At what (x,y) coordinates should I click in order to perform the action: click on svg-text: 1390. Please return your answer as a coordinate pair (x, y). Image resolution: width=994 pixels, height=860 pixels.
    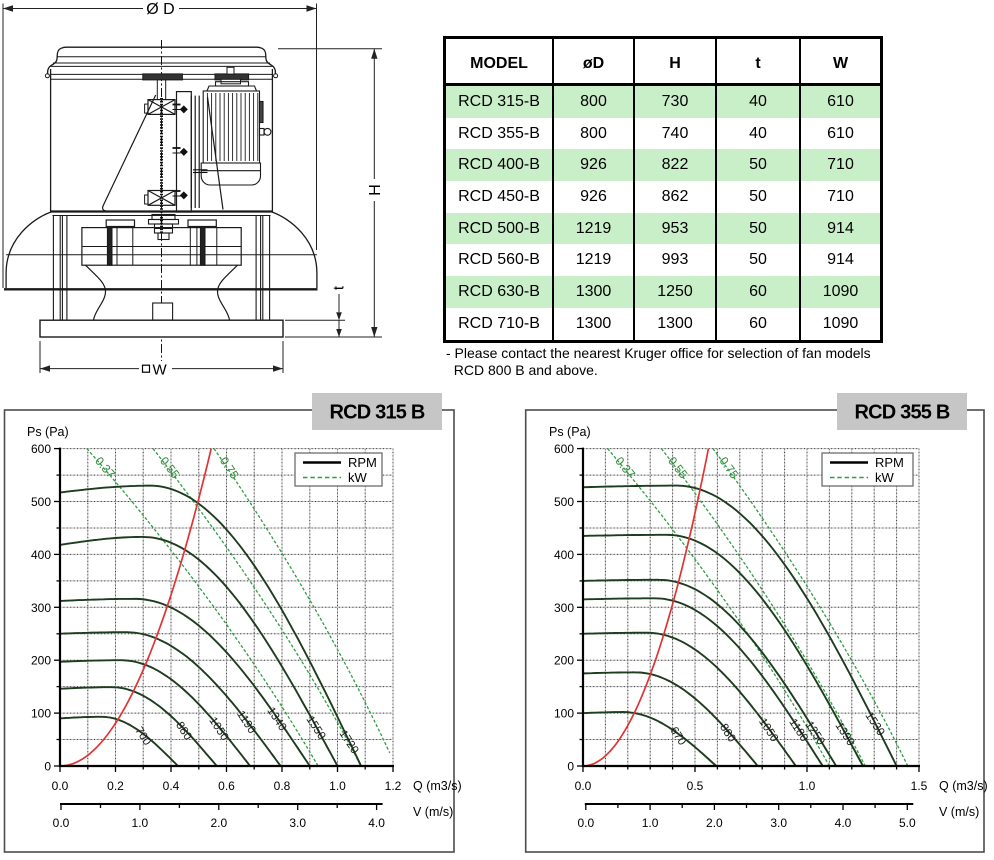
    Looking at the image, I should click on (845, 734).